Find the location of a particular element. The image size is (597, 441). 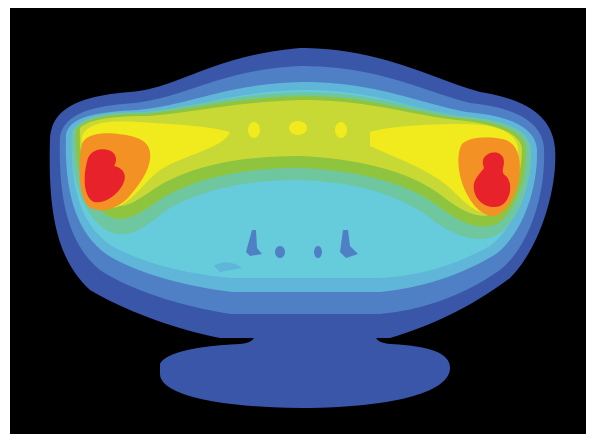

contour-base-stand is located at coordinates (305, 367).